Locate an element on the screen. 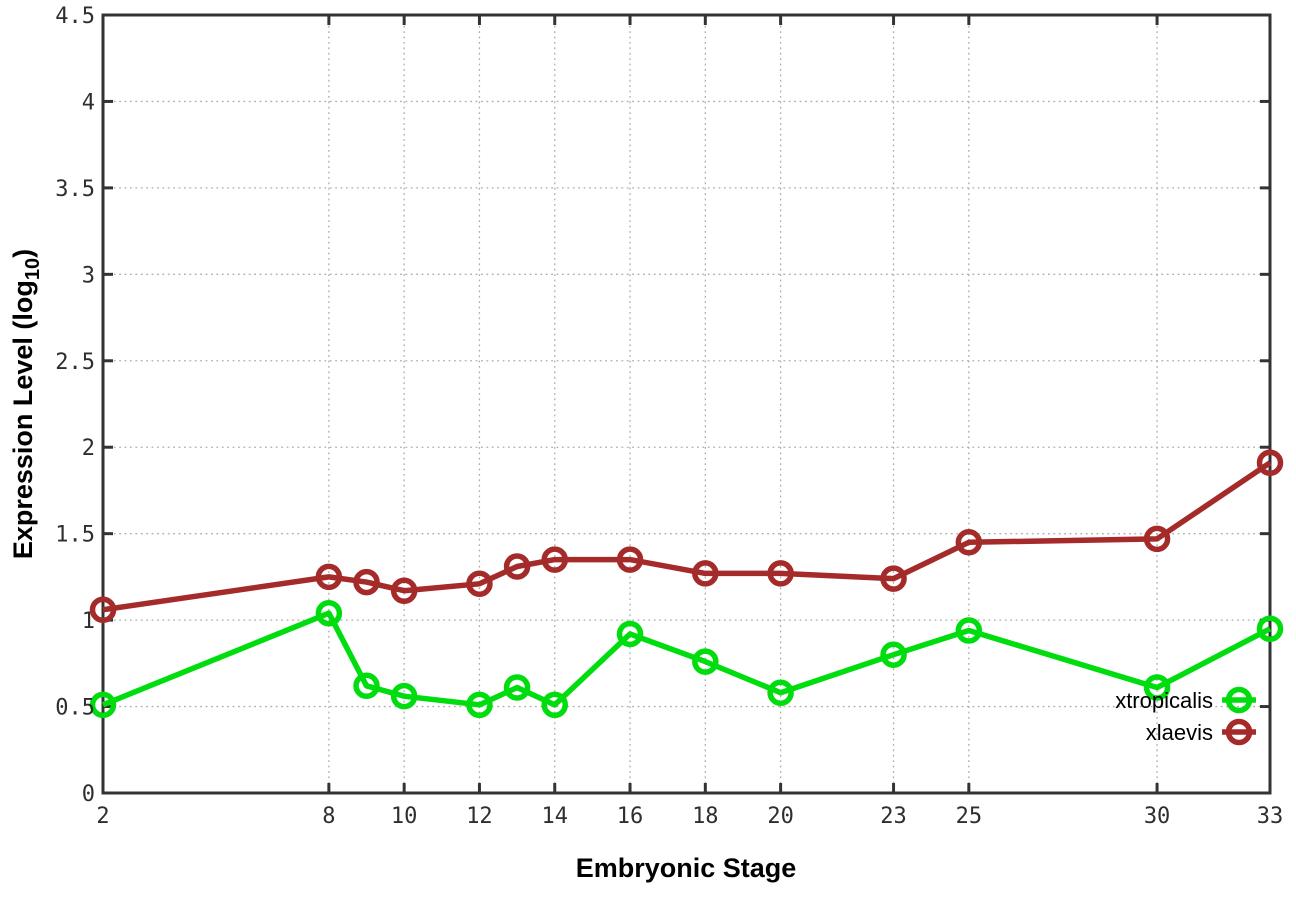 This screenshot has width=1296, height=907. y-tick-label: 2.5 is located at coordinates (75, 362).